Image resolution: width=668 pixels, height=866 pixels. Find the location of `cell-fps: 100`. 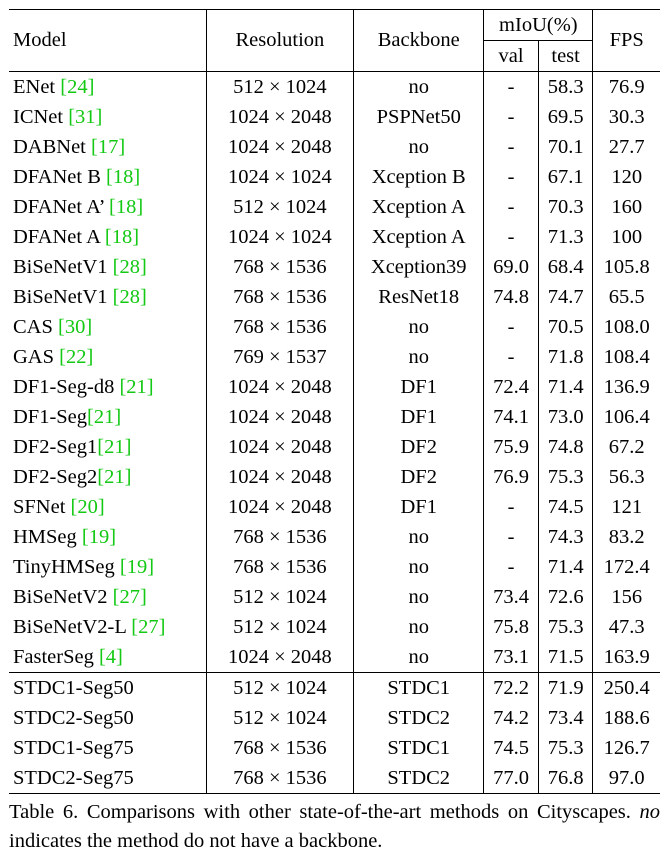

cell-fps: 100 is located at coordinates (627, 236).